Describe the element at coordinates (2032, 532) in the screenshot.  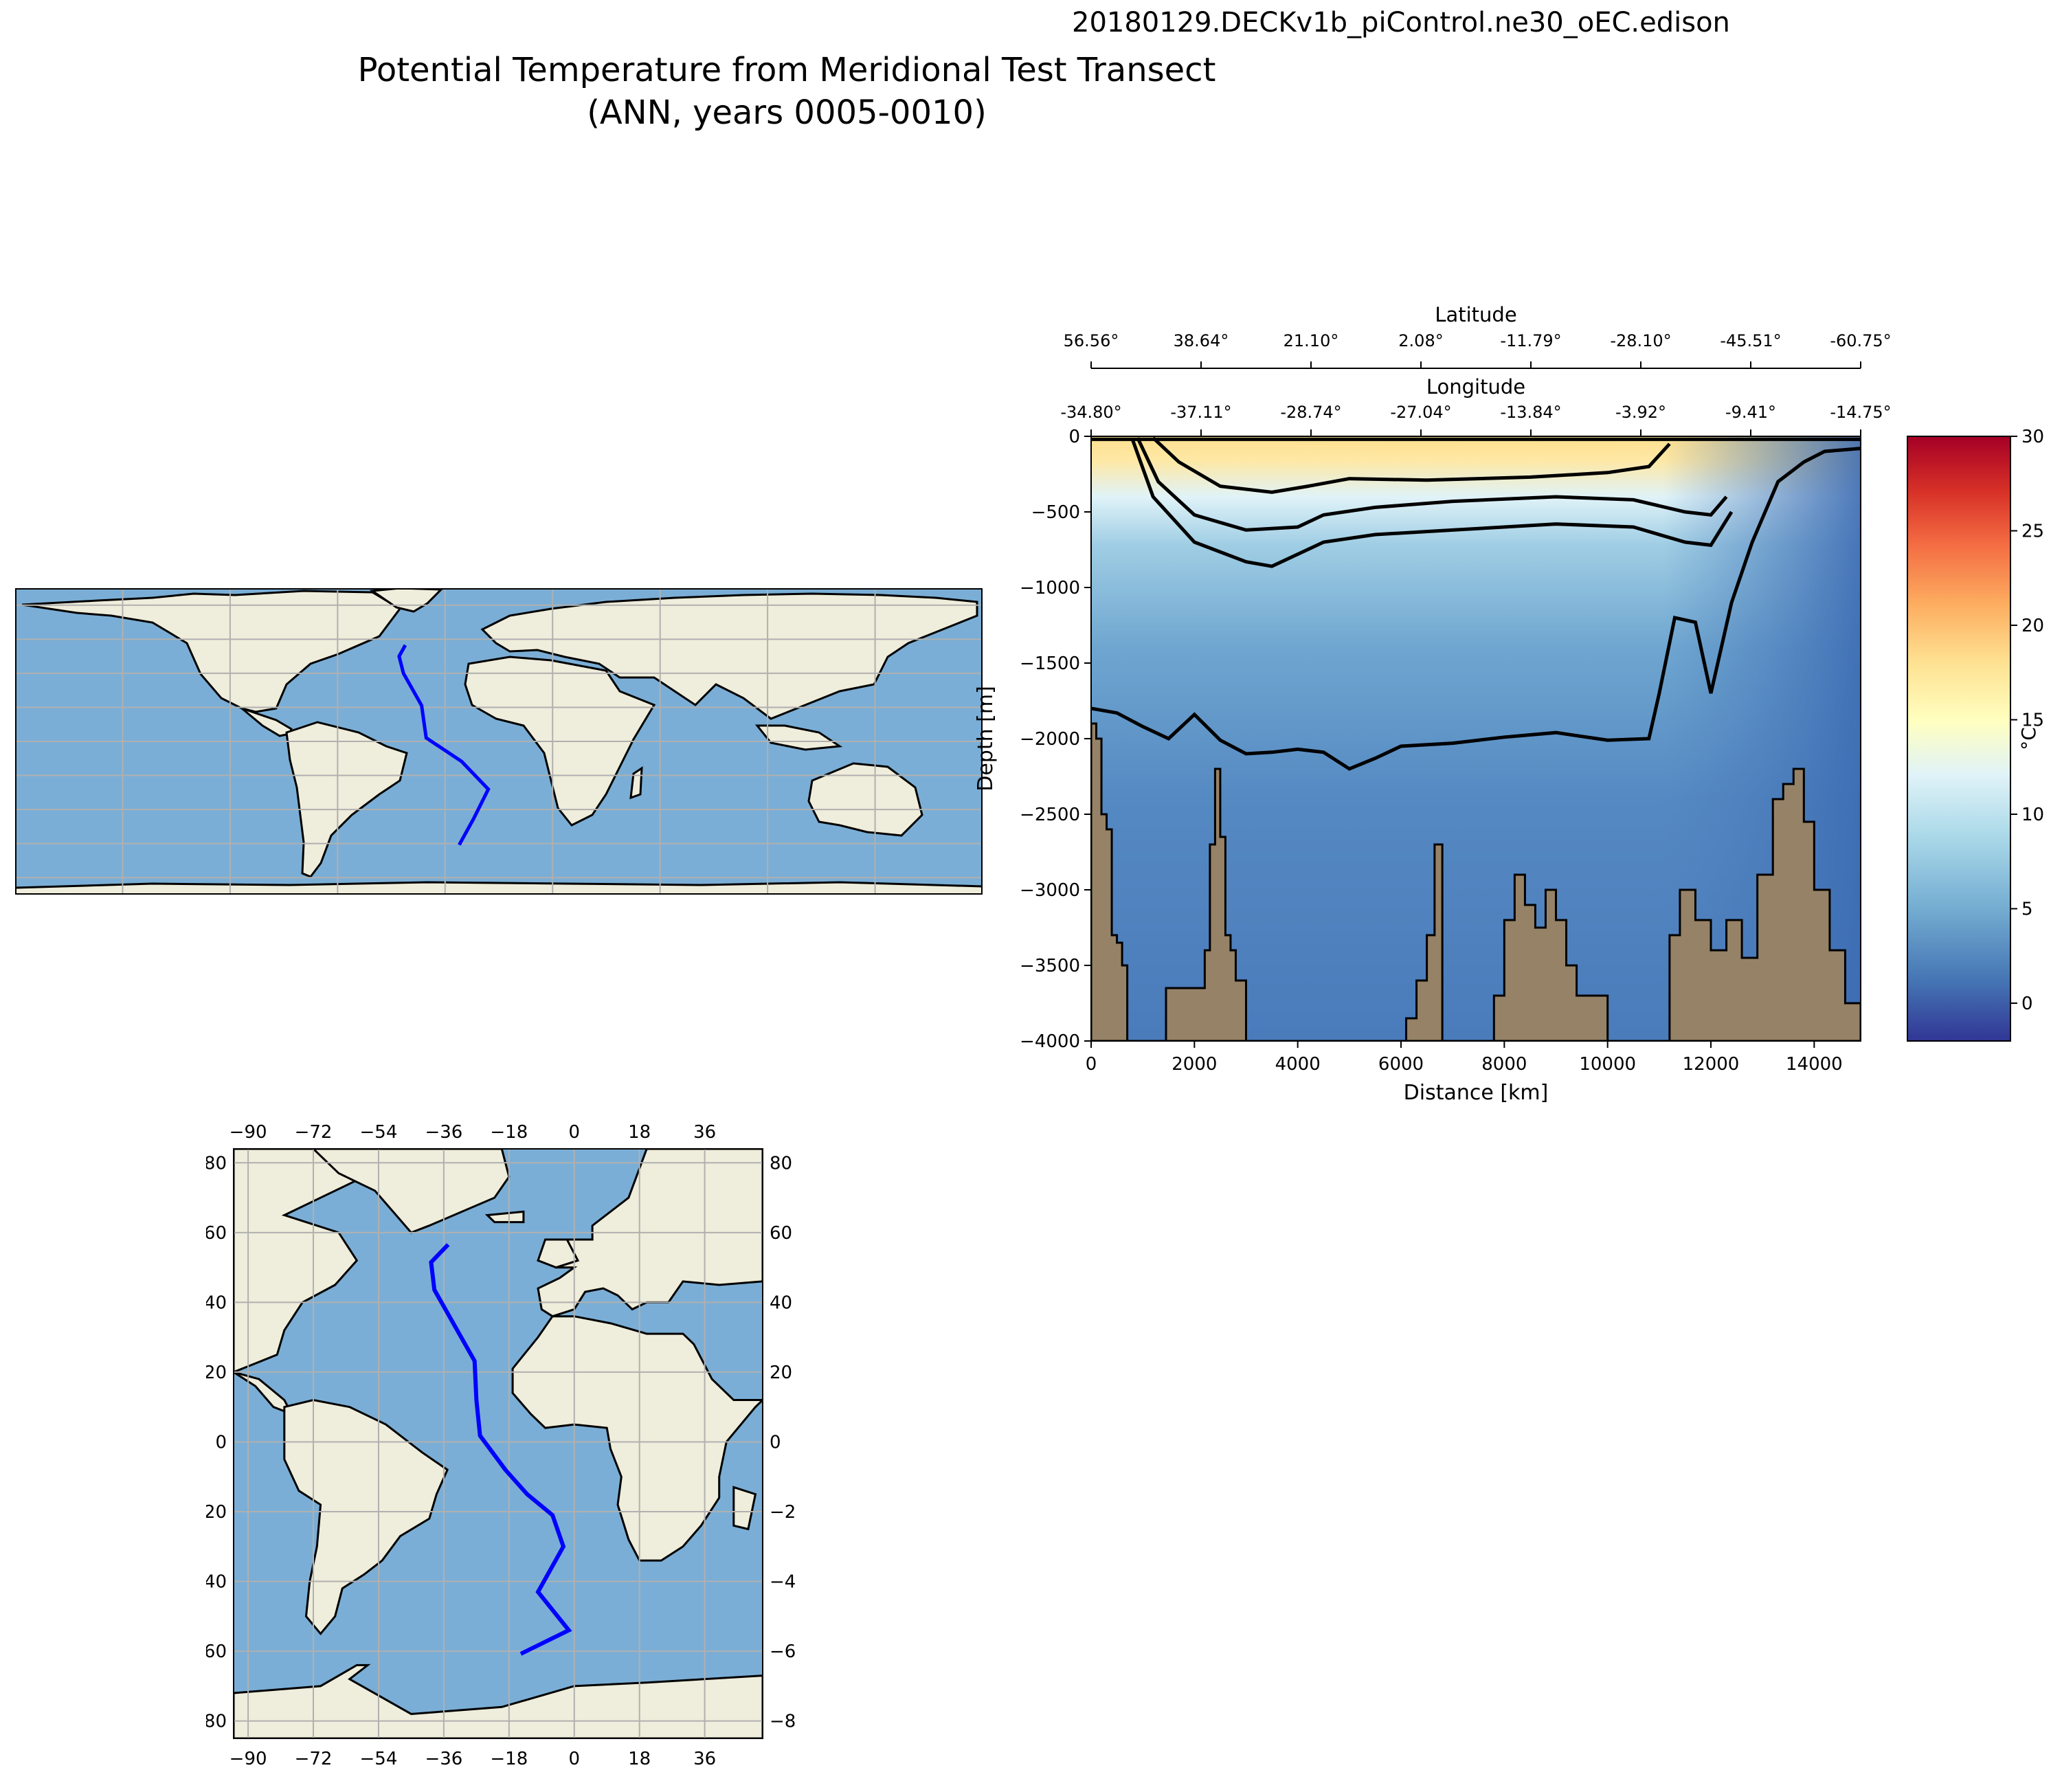
I see `colorbar-tick-label: 25` at that location.